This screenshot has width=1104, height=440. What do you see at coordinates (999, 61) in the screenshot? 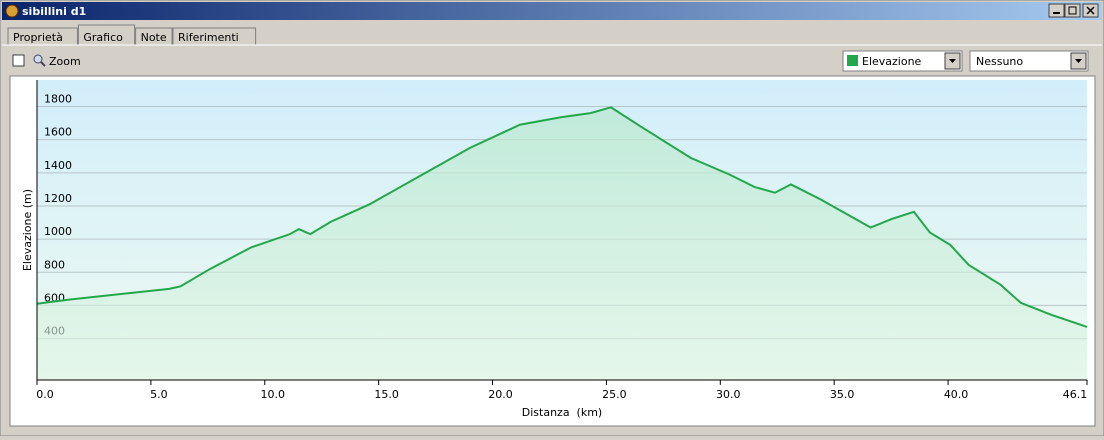
I see `second-select-text: Nessuno` at bounding box center [999, 61].